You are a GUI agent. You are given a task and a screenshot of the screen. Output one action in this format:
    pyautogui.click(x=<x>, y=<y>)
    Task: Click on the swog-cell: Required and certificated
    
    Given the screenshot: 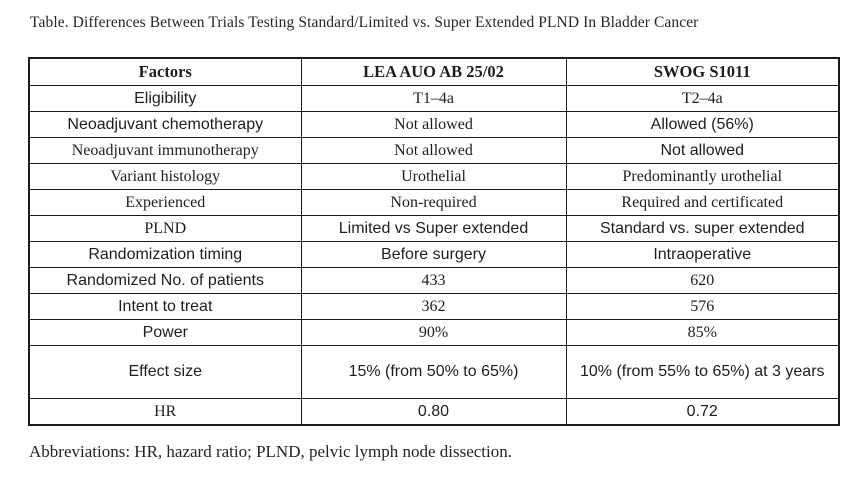 What is the action you would take?
    pyautogui.click(x=702, y=202)
    